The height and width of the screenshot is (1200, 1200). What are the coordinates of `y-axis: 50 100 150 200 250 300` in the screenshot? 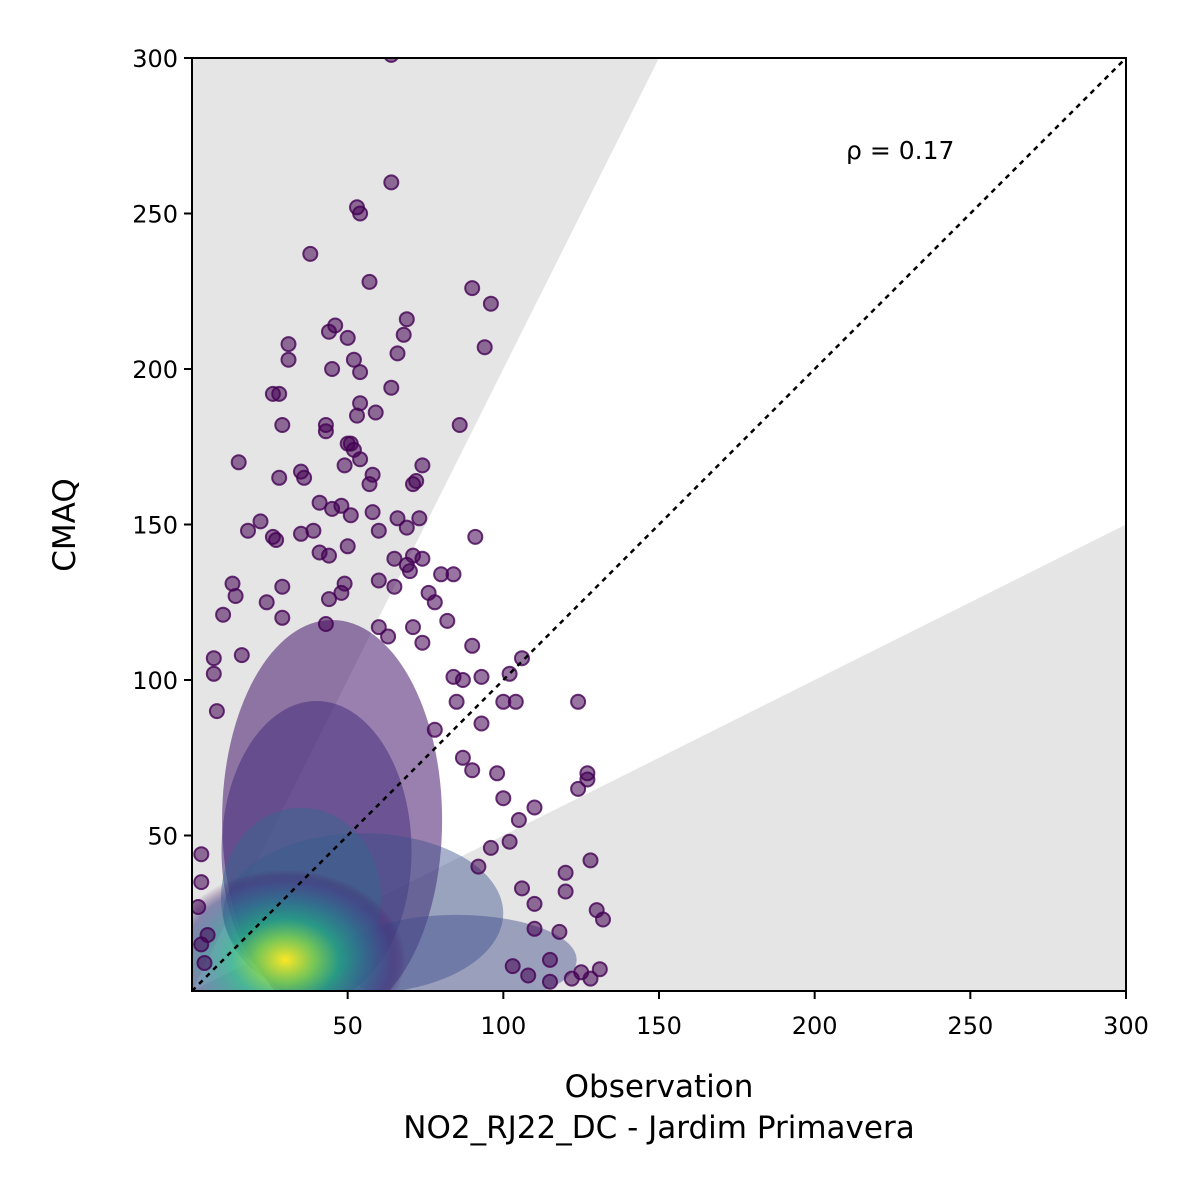 It's located at (162, 448).